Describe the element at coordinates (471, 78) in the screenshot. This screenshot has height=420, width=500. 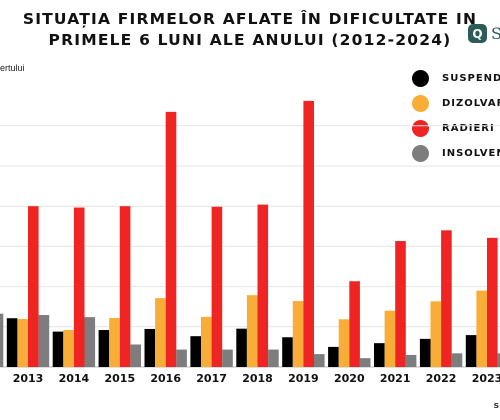
I see `legend-label-suspendari: SUSPENDARI` at that location.